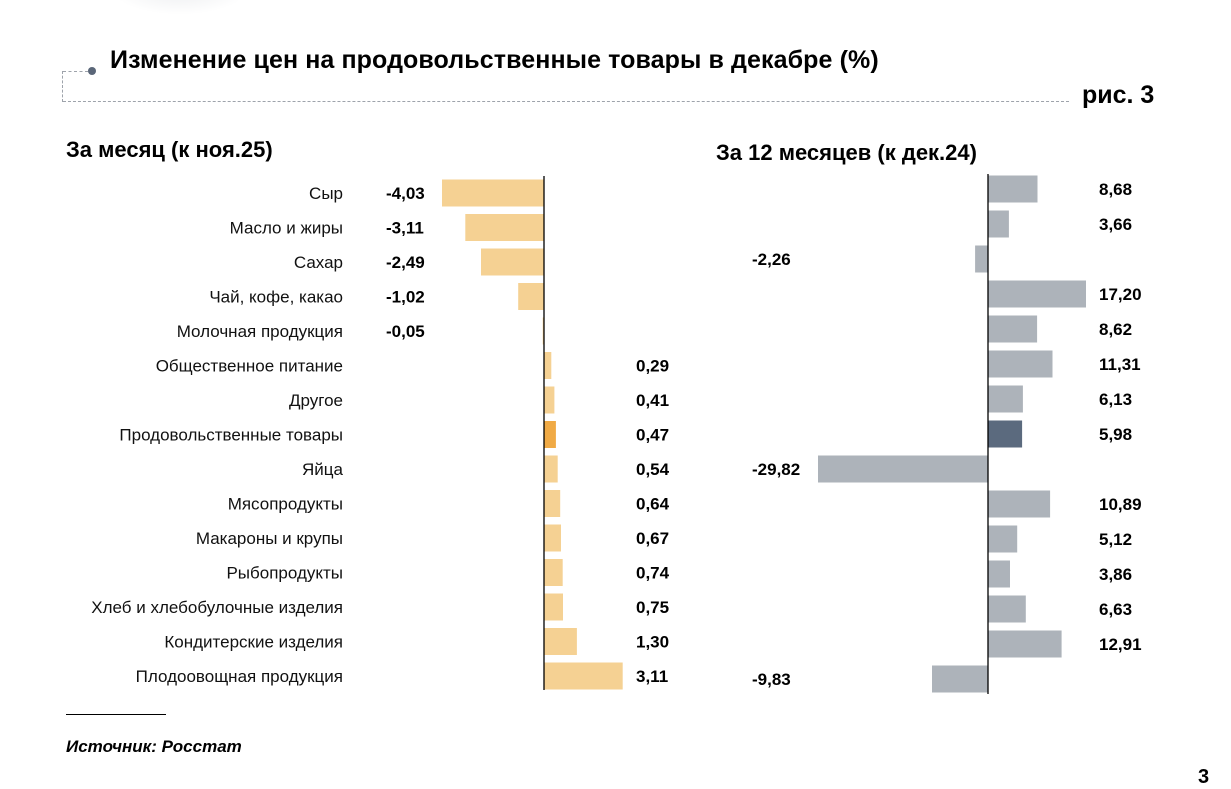 The width and height of the screenshot is (1231, 789). I want to click on category-label: Сахар, so click(318, 262).